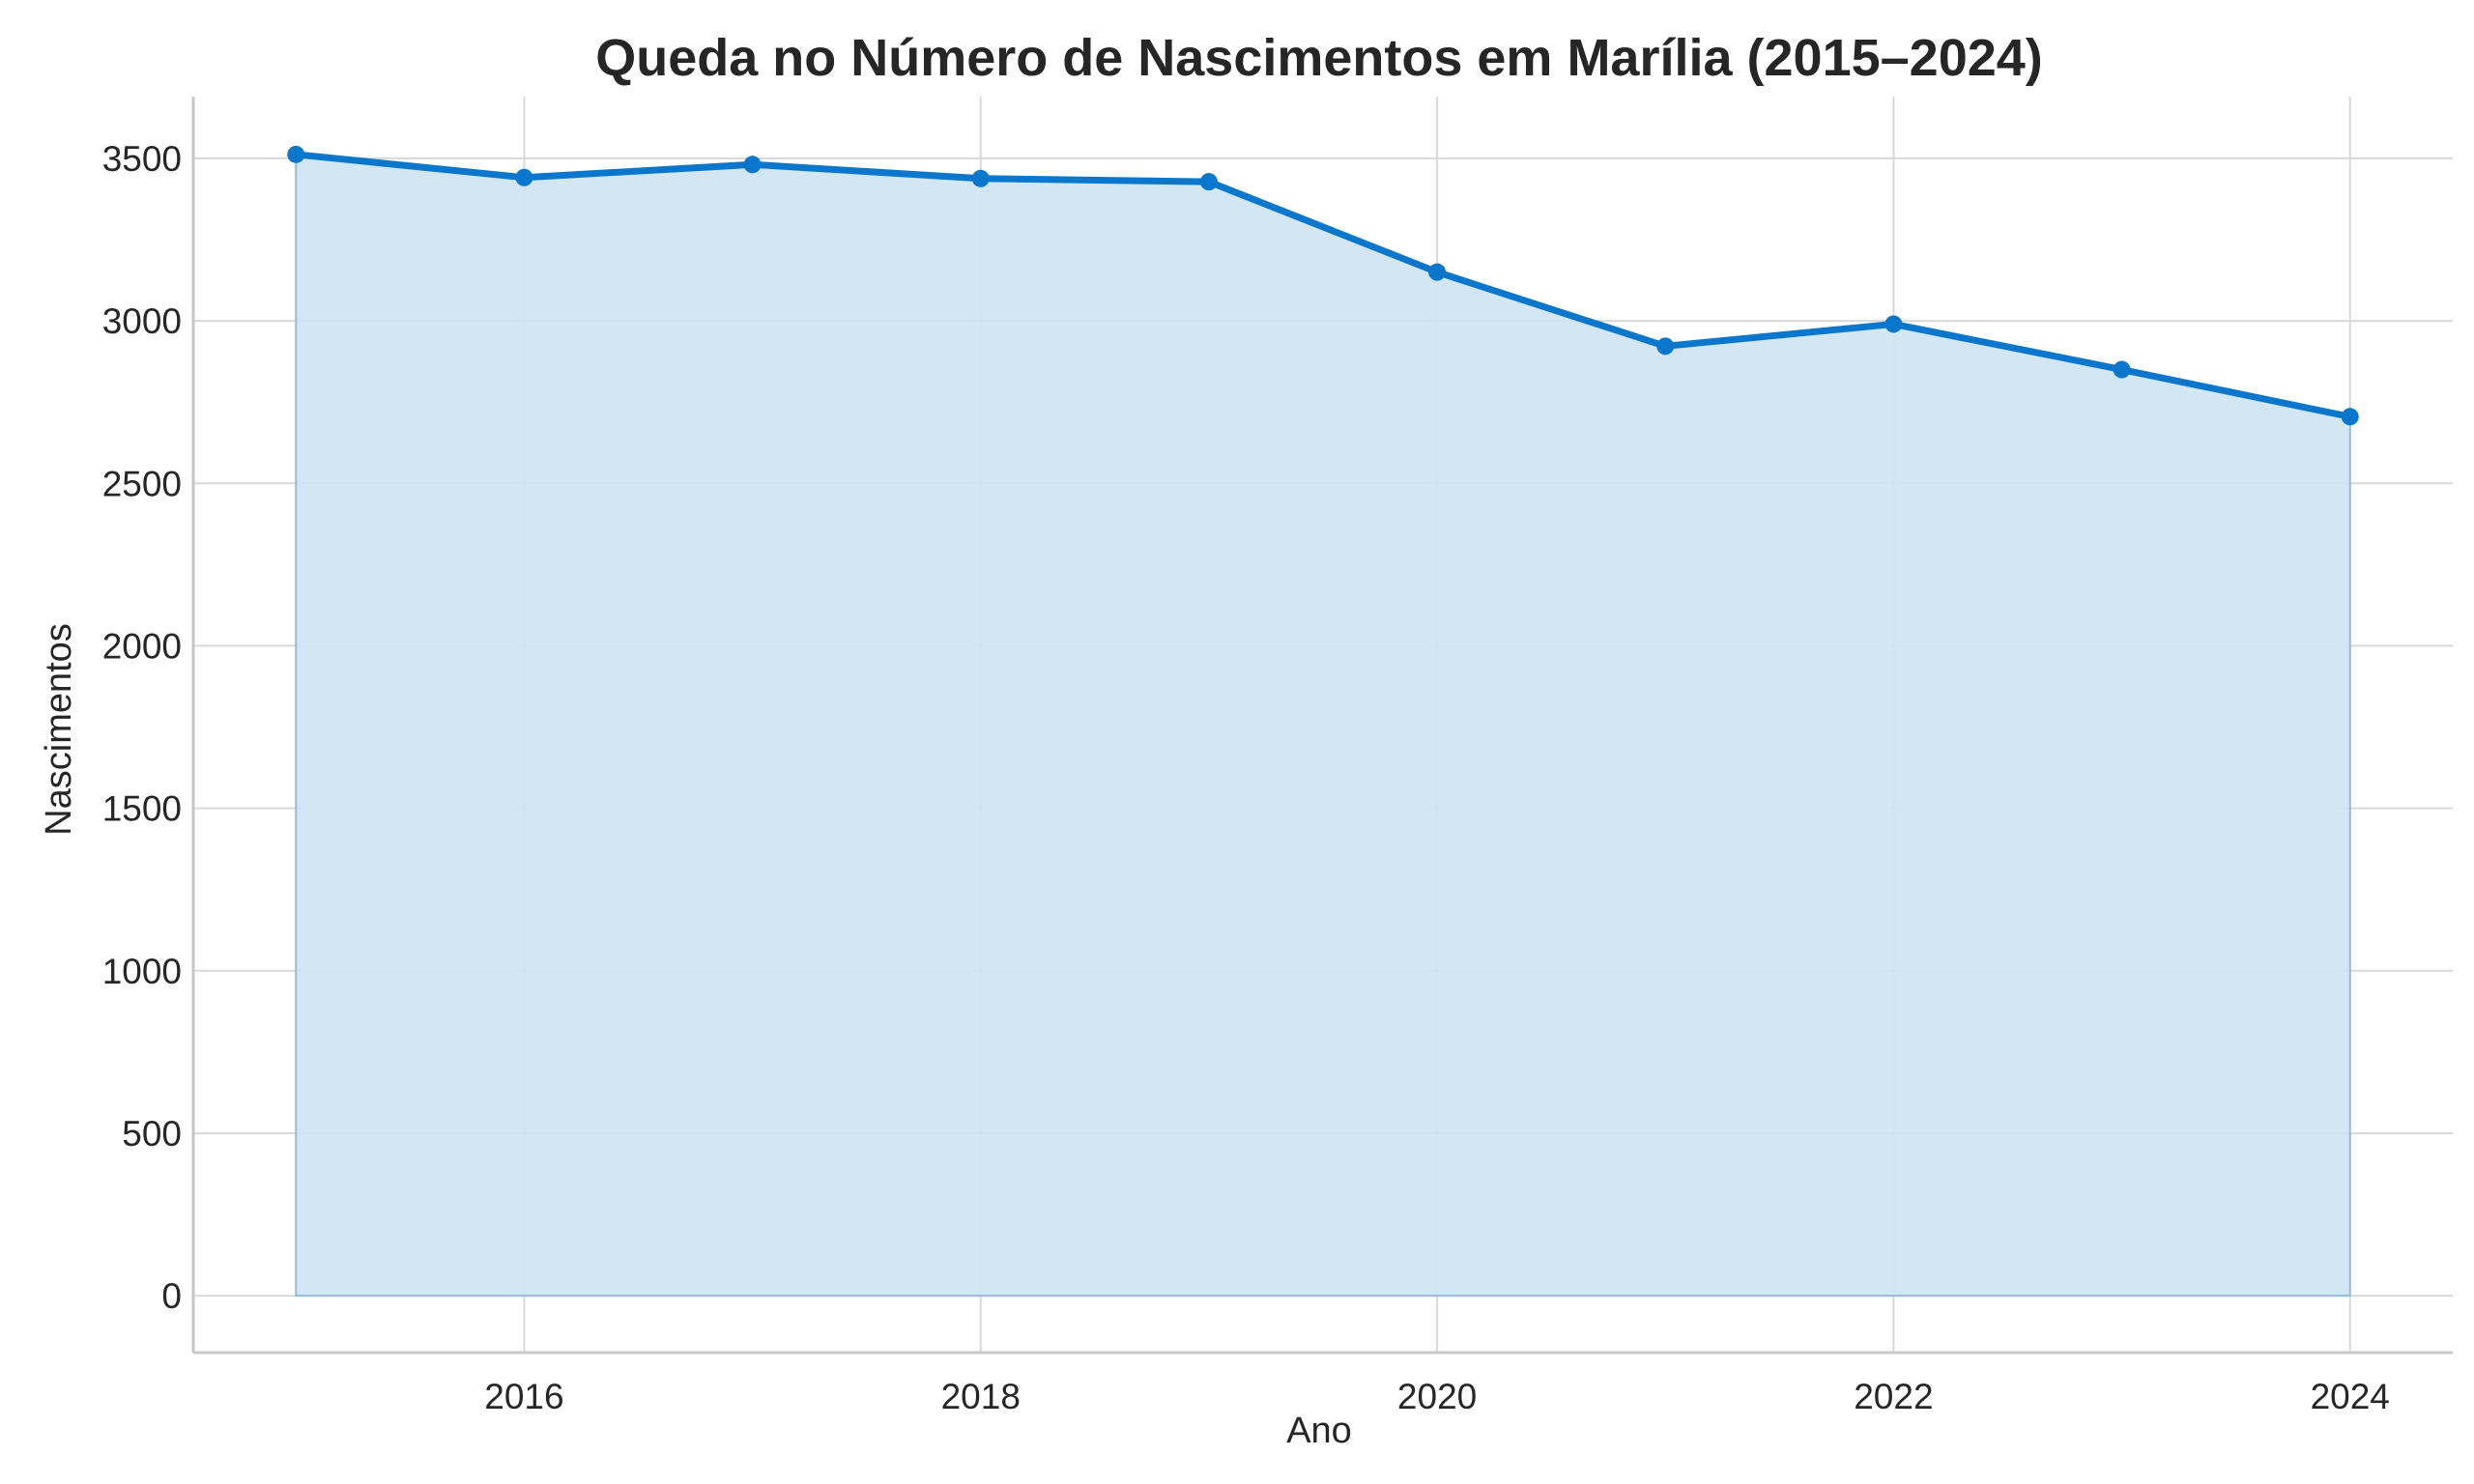 The width and height of the screenshot is (2474, 1484). Describe the element at coordinates (142, 321) in the screenshot. I see `y-tick-label-3000: 3000` at that location.